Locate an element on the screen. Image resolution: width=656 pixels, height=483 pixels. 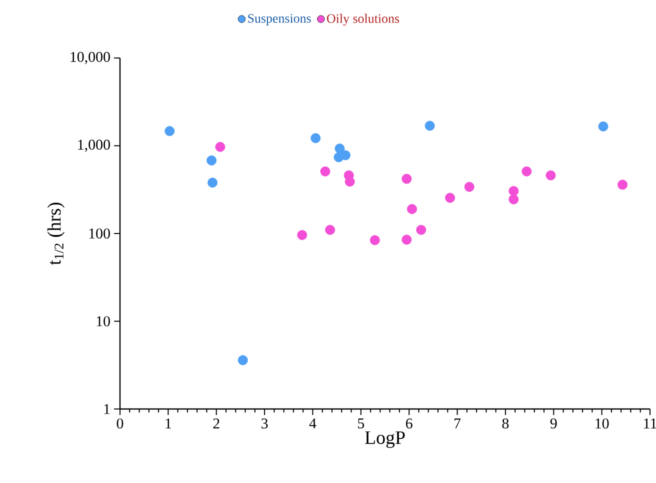
x-tick-label: 8 is located at coordinates (505, 423).